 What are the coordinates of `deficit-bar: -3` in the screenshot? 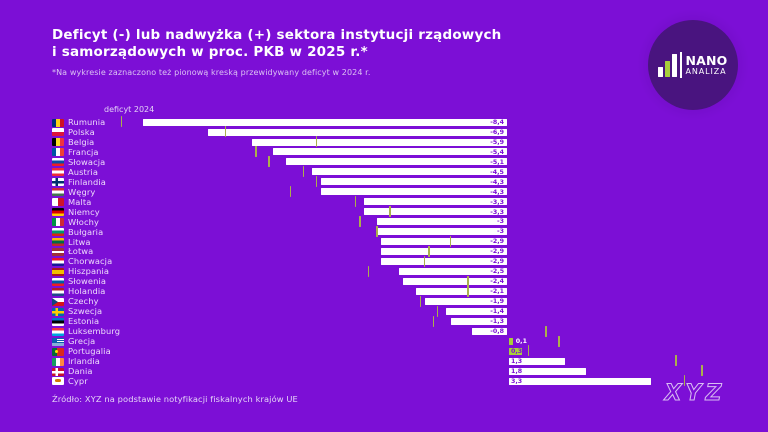 It's located at (442, 221).